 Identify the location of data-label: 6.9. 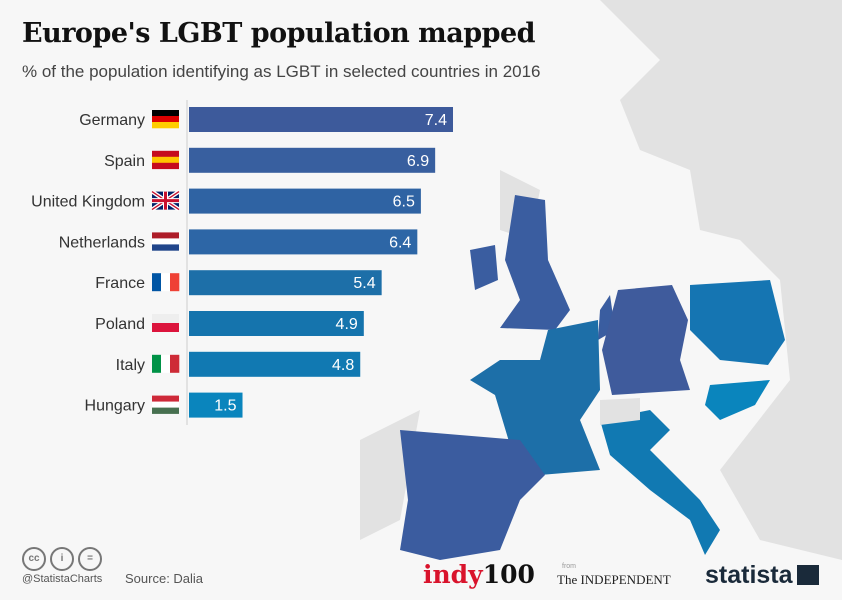
(418, 161).